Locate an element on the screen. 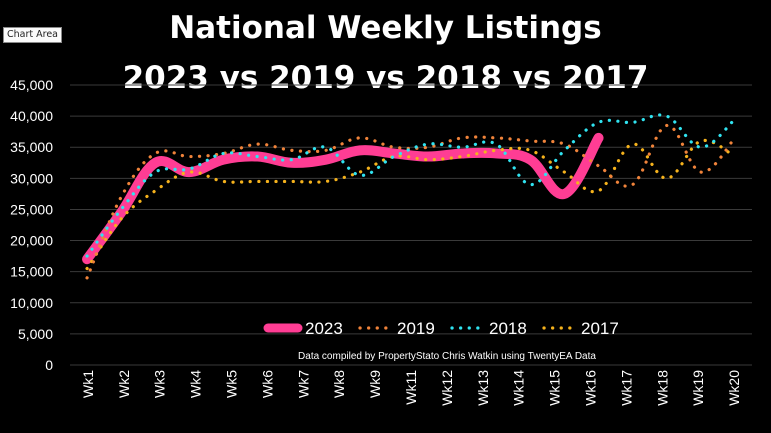 The height and width of the screenshot is (433, 771). legend-entry-2023: 2023 is located at coordinates (303, 328).